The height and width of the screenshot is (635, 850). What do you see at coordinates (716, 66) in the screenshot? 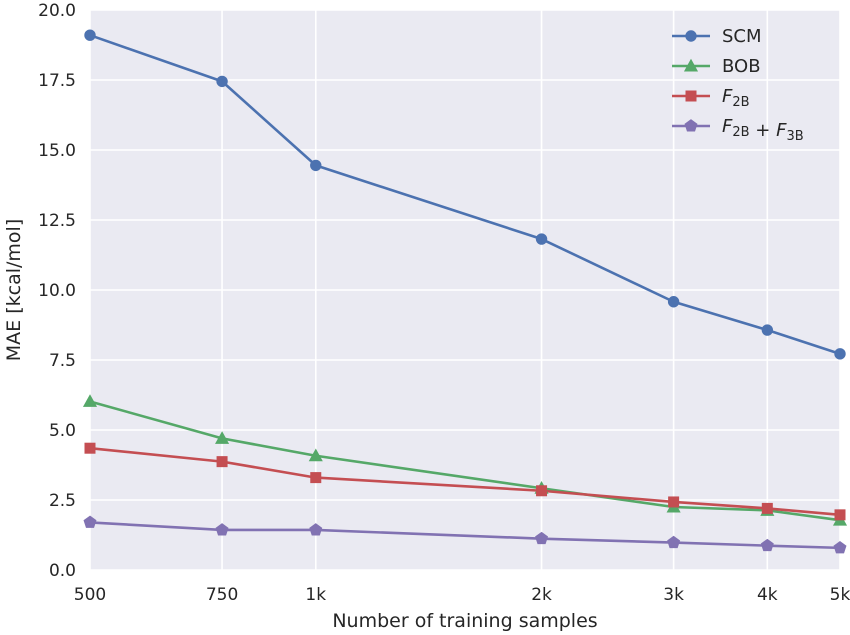
I see `legend-item-bob: BOB` at bounding box center [716, 66].